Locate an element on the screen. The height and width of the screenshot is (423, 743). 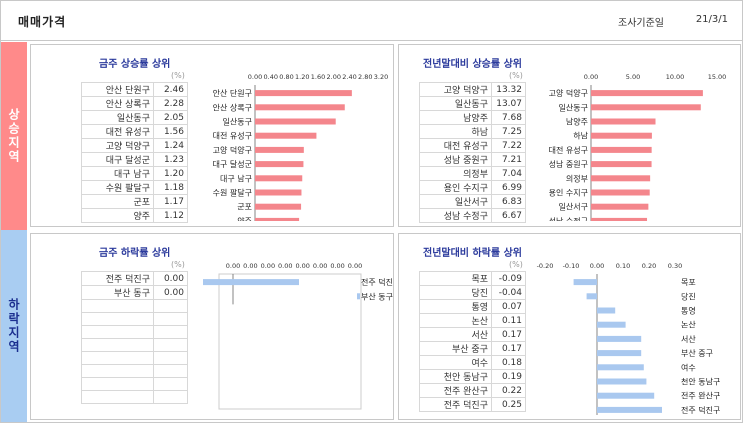
chart-0-category-label: 양주 is located at coordinates (244, 219).